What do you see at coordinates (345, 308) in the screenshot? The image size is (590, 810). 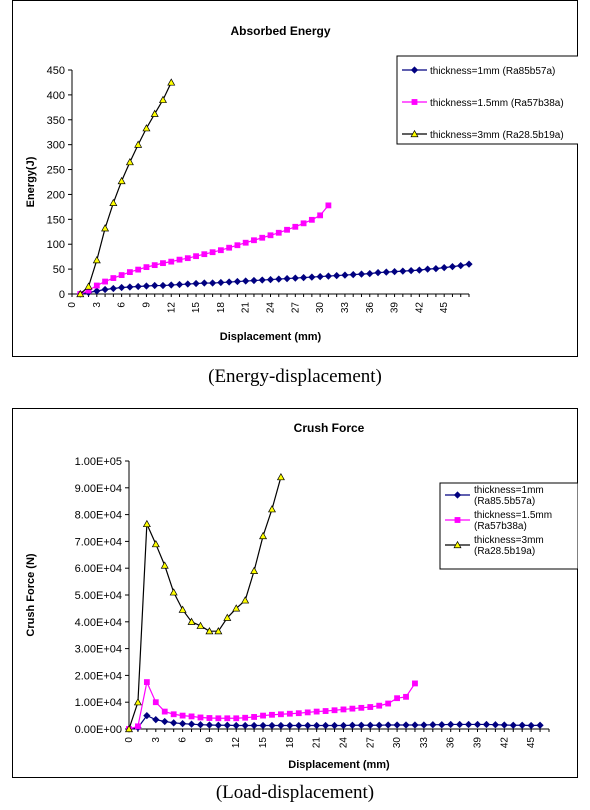 I see `x-tick-label: 33` at bounding box center [345, 308].